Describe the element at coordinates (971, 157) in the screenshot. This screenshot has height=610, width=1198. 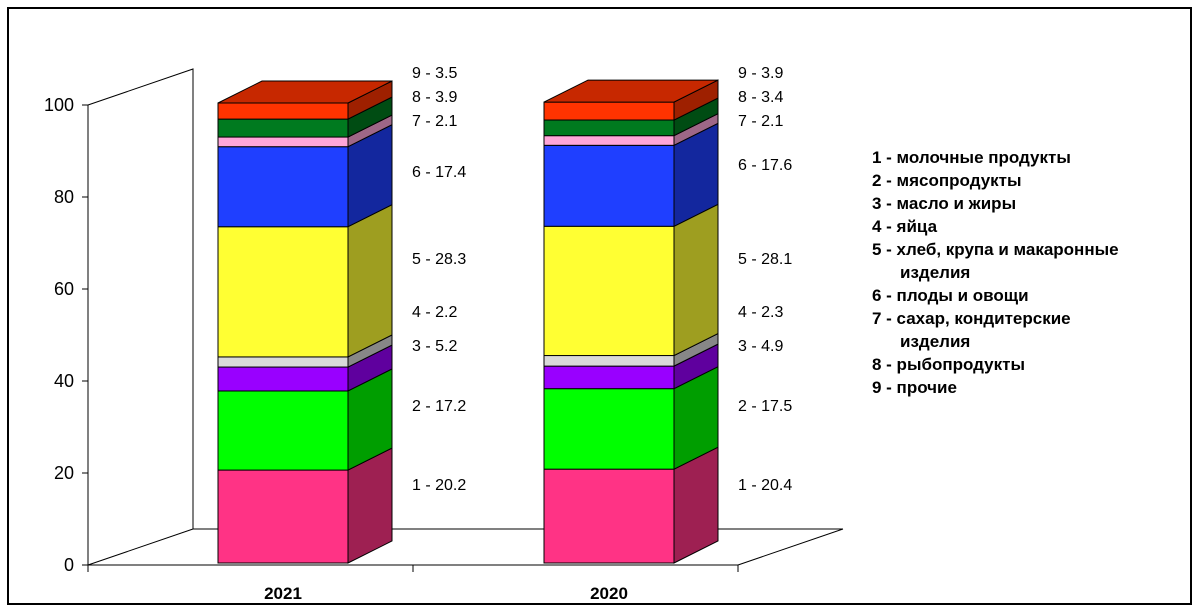
I see `legend-entry: 1 - молочные продукты` at that location.